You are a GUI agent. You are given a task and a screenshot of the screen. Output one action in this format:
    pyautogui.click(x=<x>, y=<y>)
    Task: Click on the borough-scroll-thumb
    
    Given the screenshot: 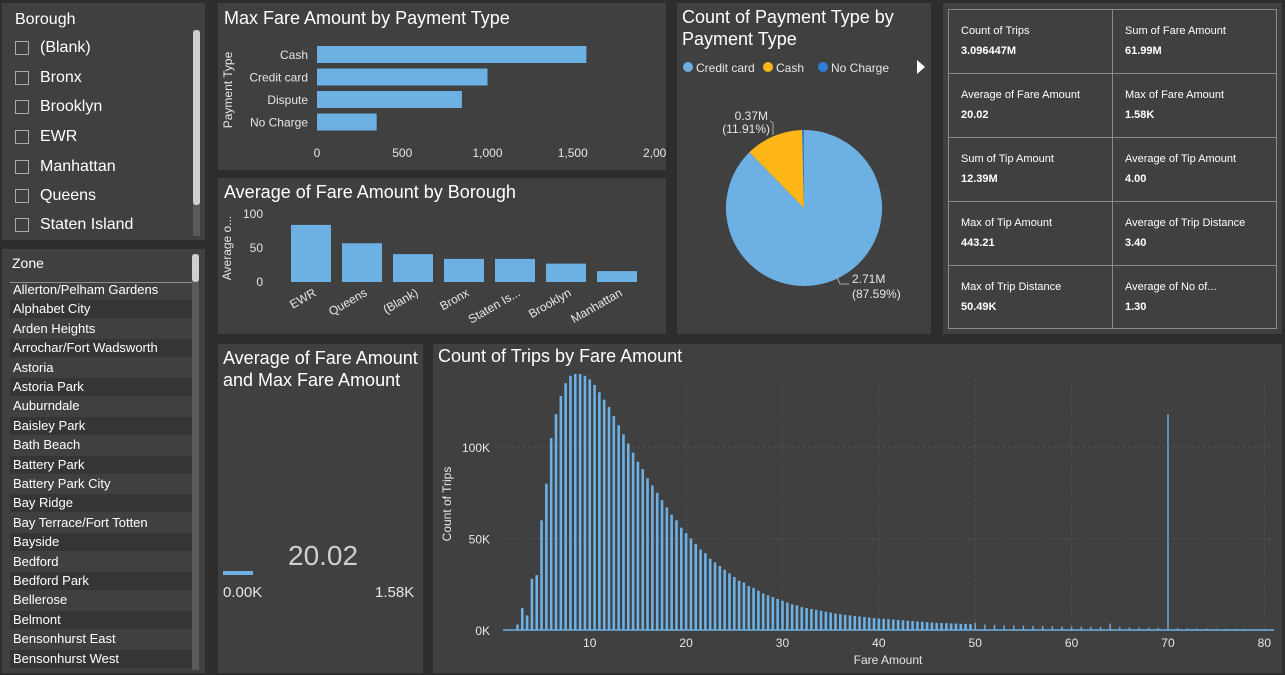 What is the action you would take?
    pyautogui.click(x=196, y=117)
    